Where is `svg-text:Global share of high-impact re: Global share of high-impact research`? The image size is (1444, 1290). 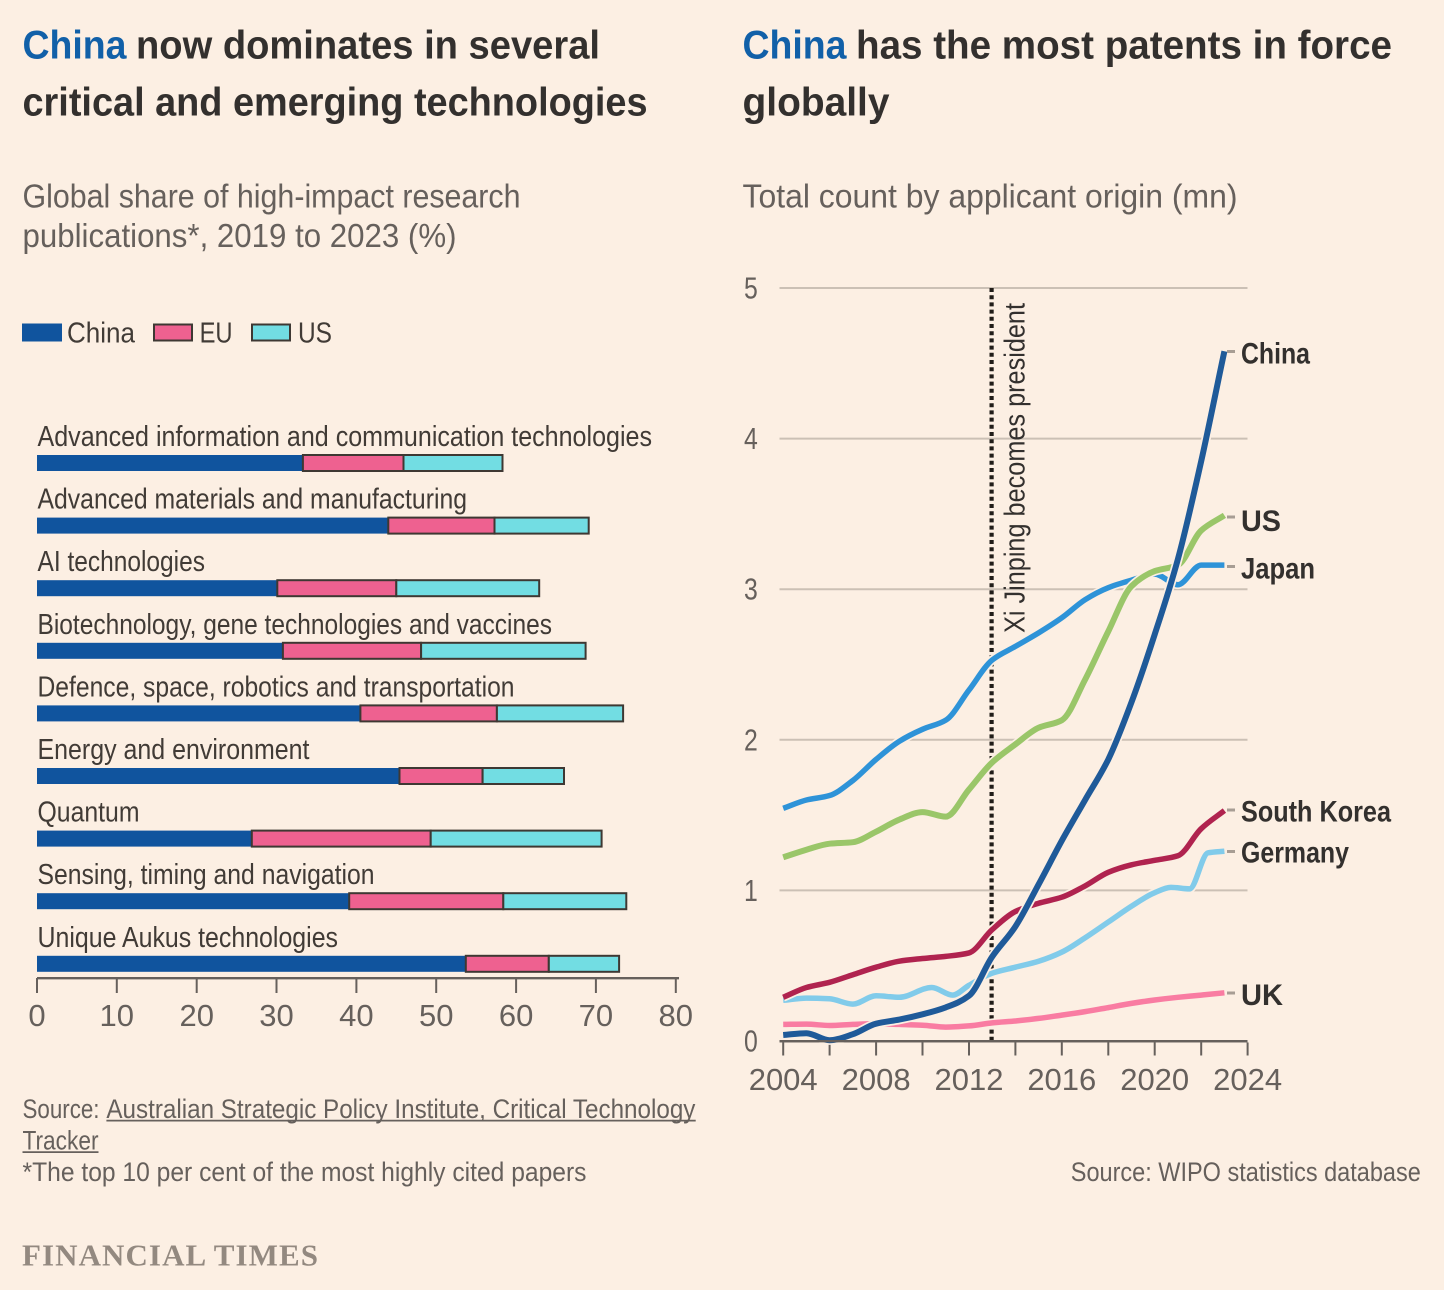
svg-text:Global share of high-impact re: Global share of high-impact research is located at coordinates (272, 195).